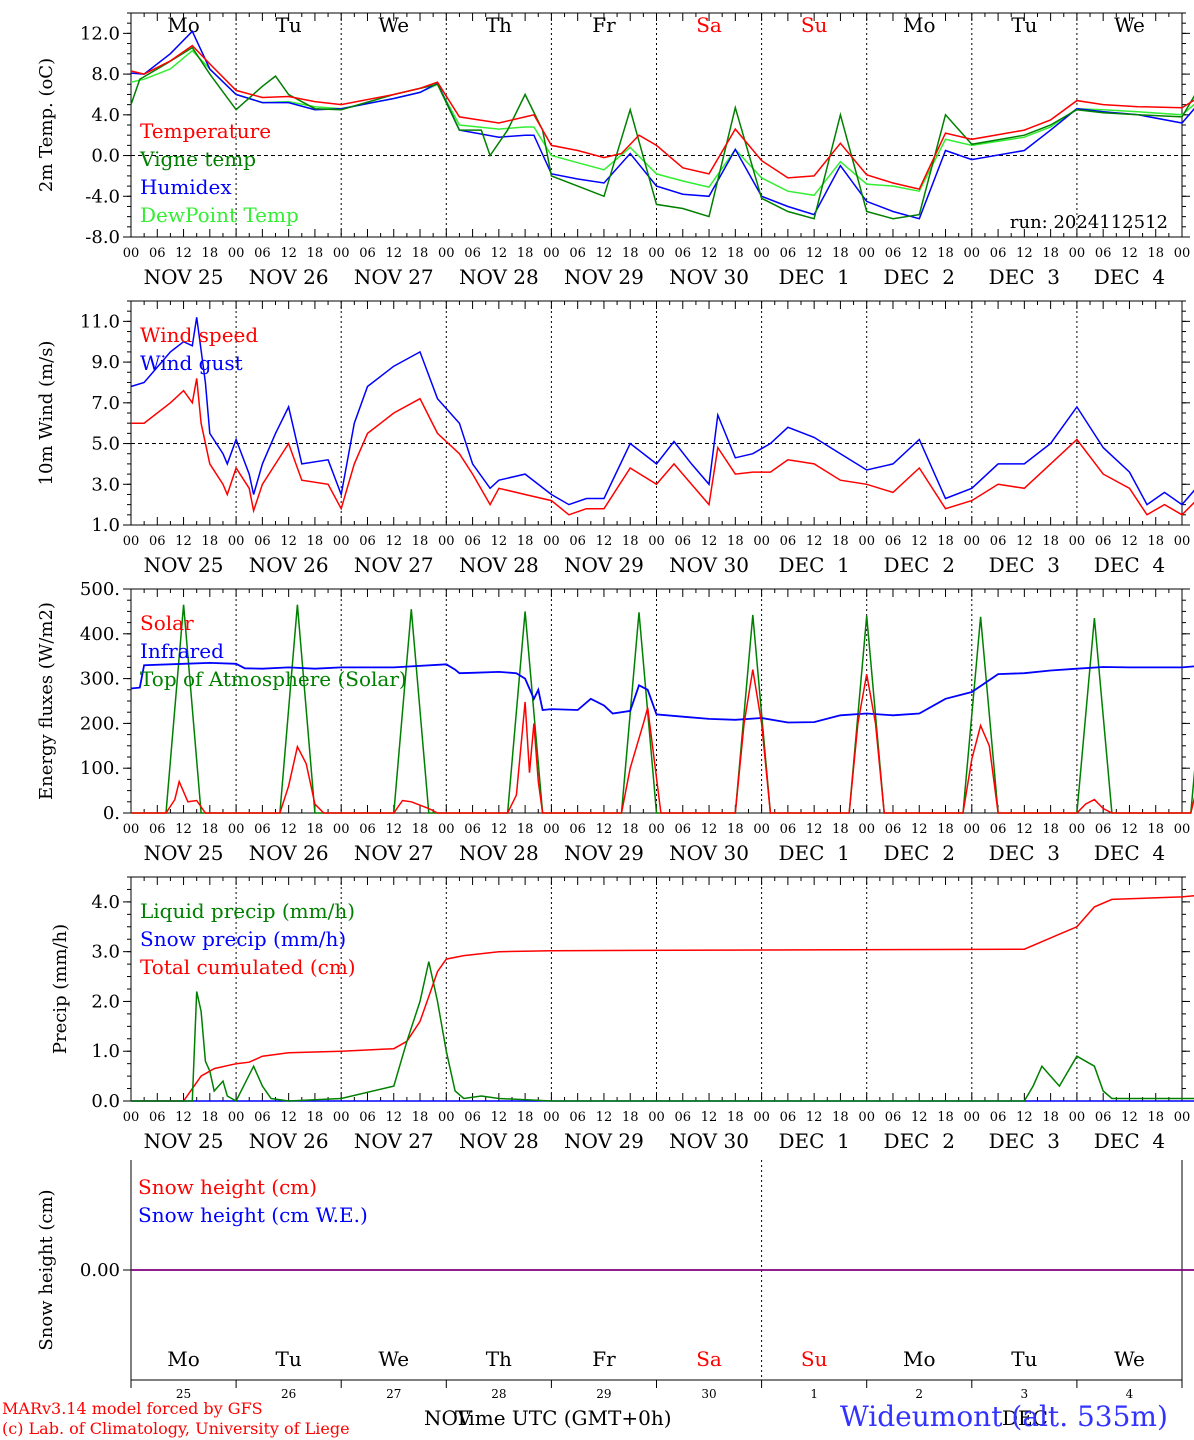 This screenshot has height=1440, width=1194. I want to click on y-tick-label: 7.0, so click(105, 403).